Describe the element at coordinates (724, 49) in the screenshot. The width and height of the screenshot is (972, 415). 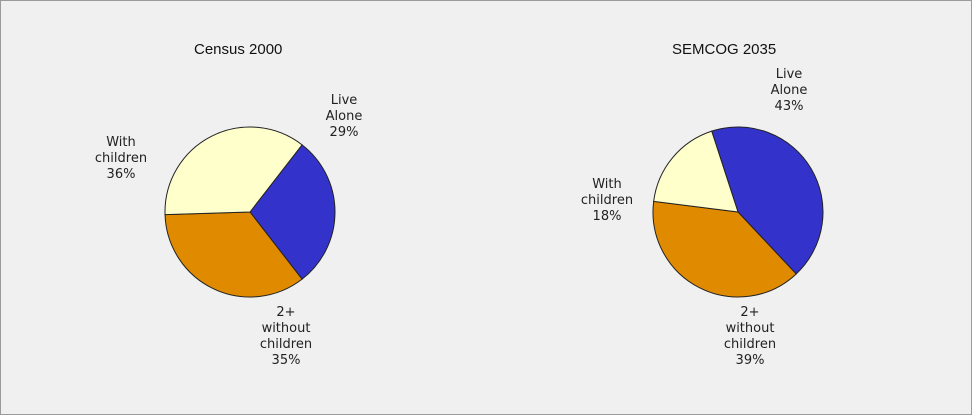
I see `chart-title-semcog-2035: SEMCOG 2035` at that location.